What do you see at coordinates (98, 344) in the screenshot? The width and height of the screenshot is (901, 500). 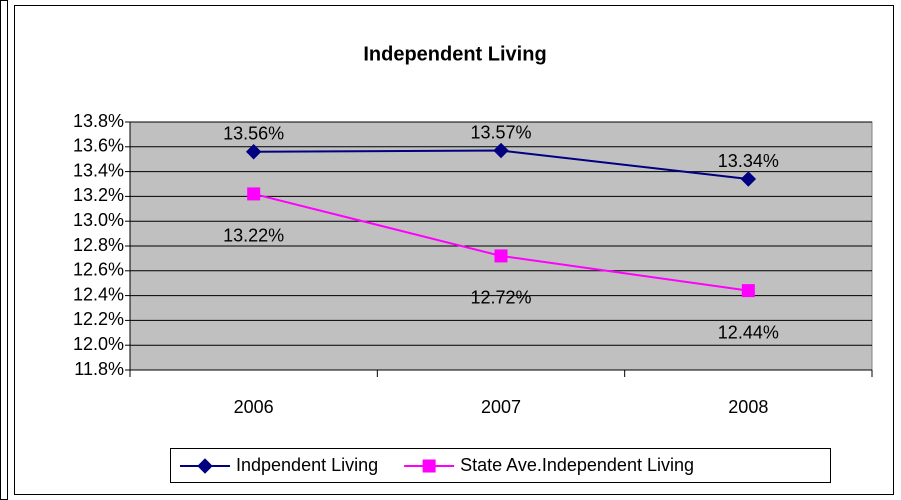 I see `y-tick-label: 12.0%` at bounding box center [98, 344].